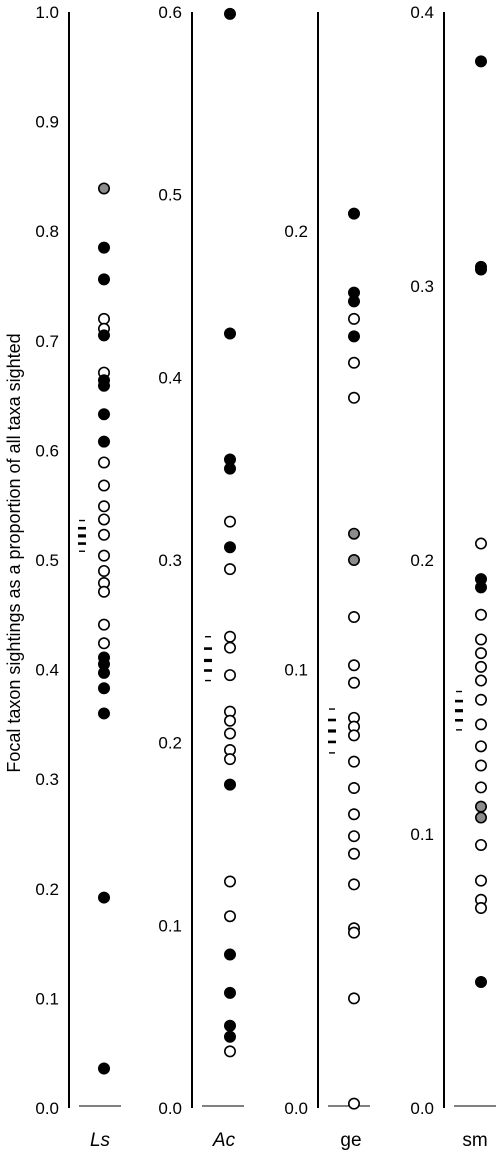 The image size is (500, 1155). I want to click on panel-ac-ytick-label: 0.4, so click(170, 377).